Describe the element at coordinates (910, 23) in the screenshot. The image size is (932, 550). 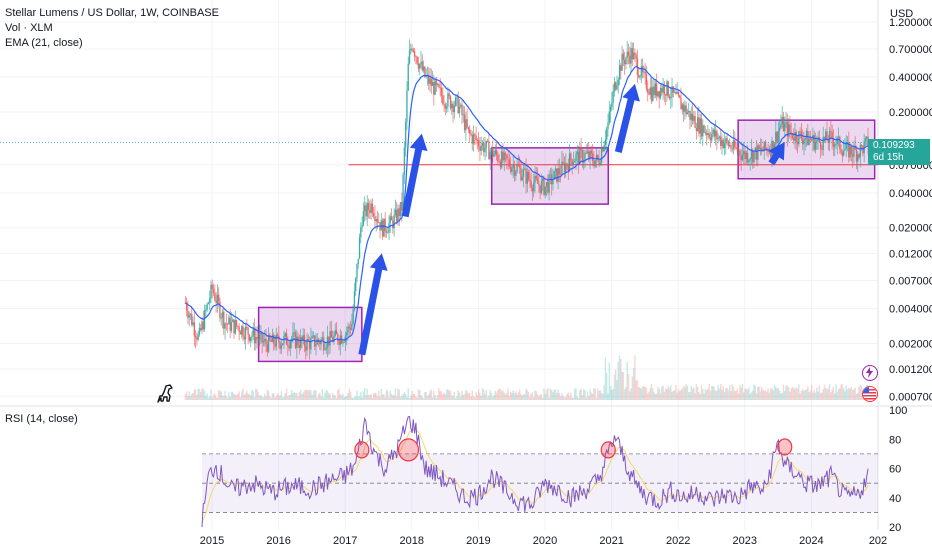
I see `price-tick-0: 1.200000` at that location.